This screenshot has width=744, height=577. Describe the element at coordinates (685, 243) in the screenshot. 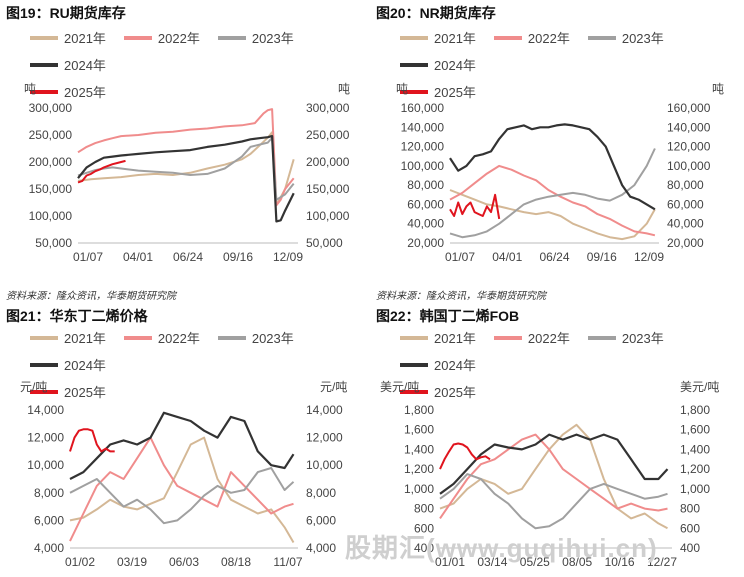

I see `y-tick-right: 20,000` at that location.